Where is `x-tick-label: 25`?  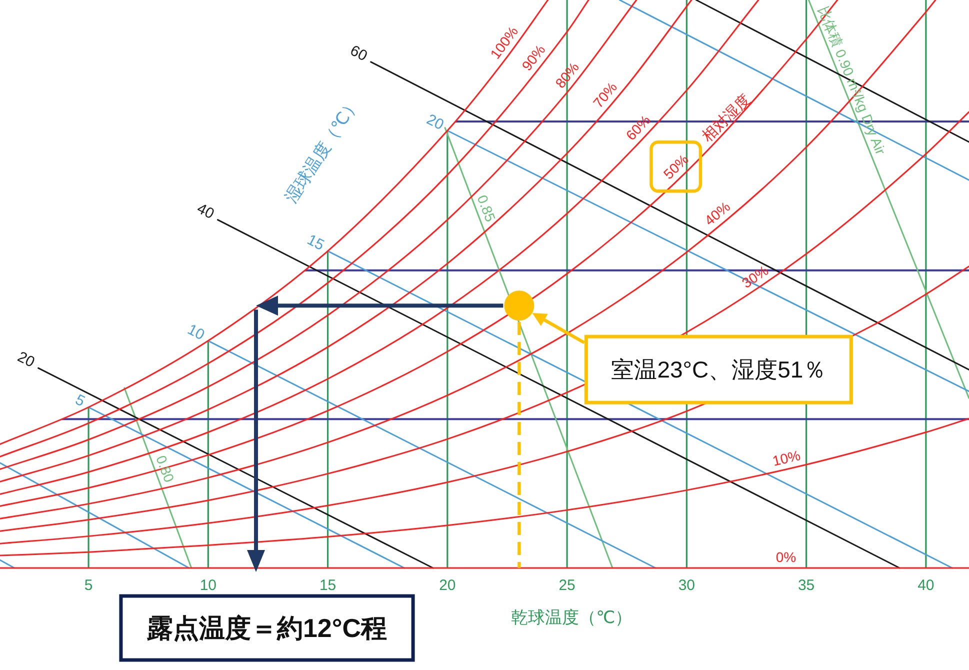
x-tick-label: 25 is located at coordinates (567, 585).